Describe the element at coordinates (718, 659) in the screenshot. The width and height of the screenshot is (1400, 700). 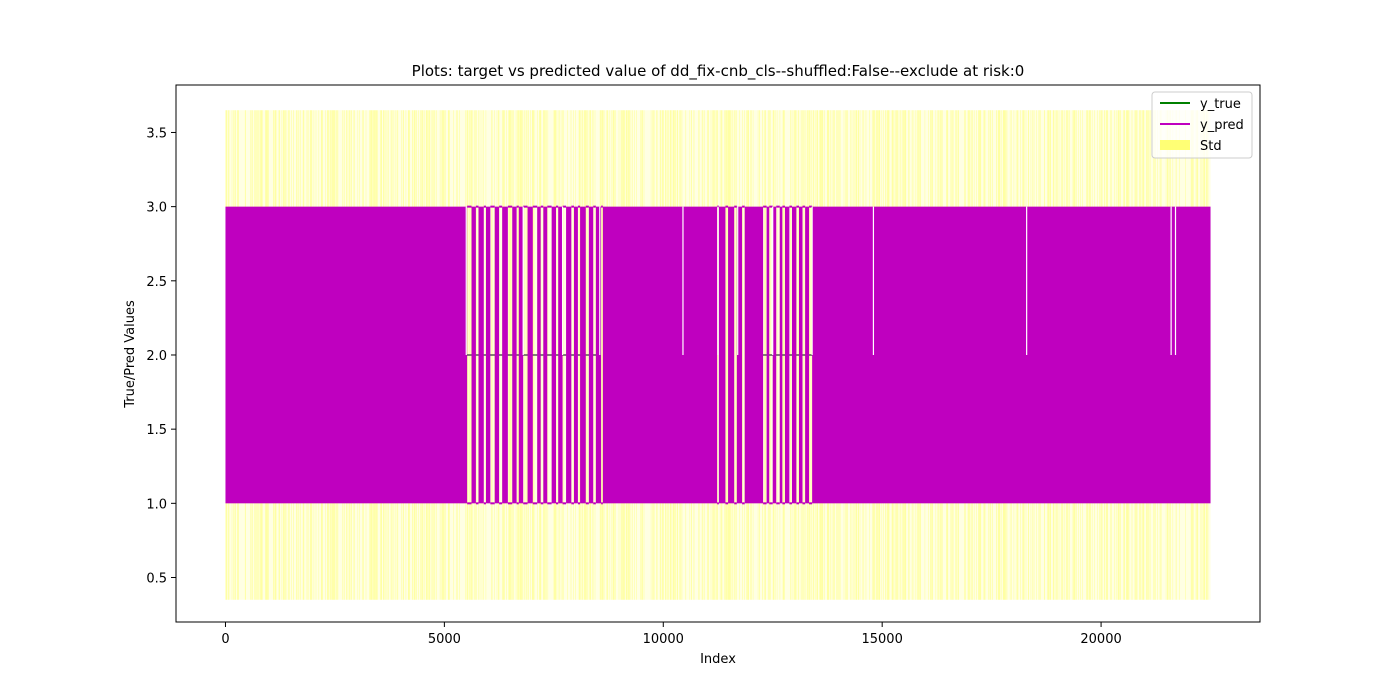
I see `x-axis-label: Index` at that location.